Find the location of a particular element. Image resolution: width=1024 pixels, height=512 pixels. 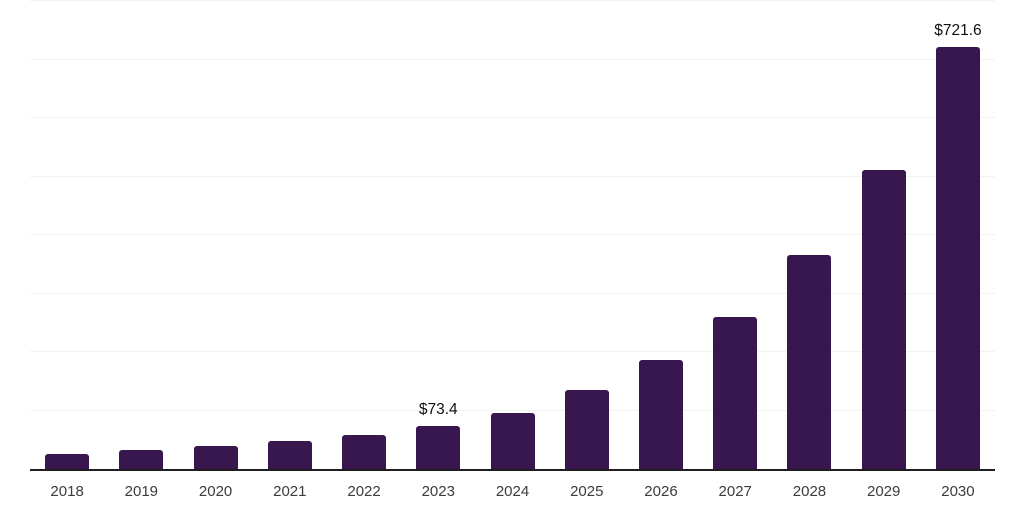

bar-2028 is located at coordinates (809, 361).